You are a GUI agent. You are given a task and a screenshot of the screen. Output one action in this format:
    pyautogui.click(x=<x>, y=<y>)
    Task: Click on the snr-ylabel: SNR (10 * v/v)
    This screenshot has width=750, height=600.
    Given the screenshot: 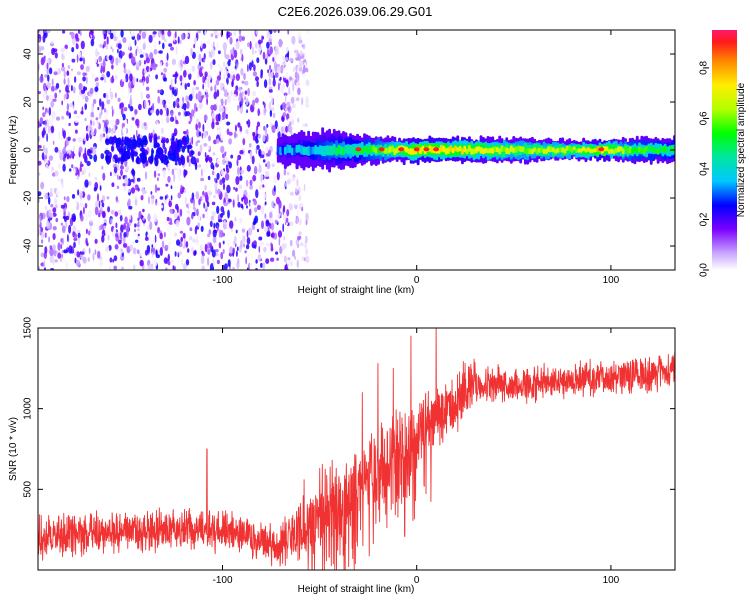 What is the action you would take?
    pyautogui.click(x=13, y=449)
    